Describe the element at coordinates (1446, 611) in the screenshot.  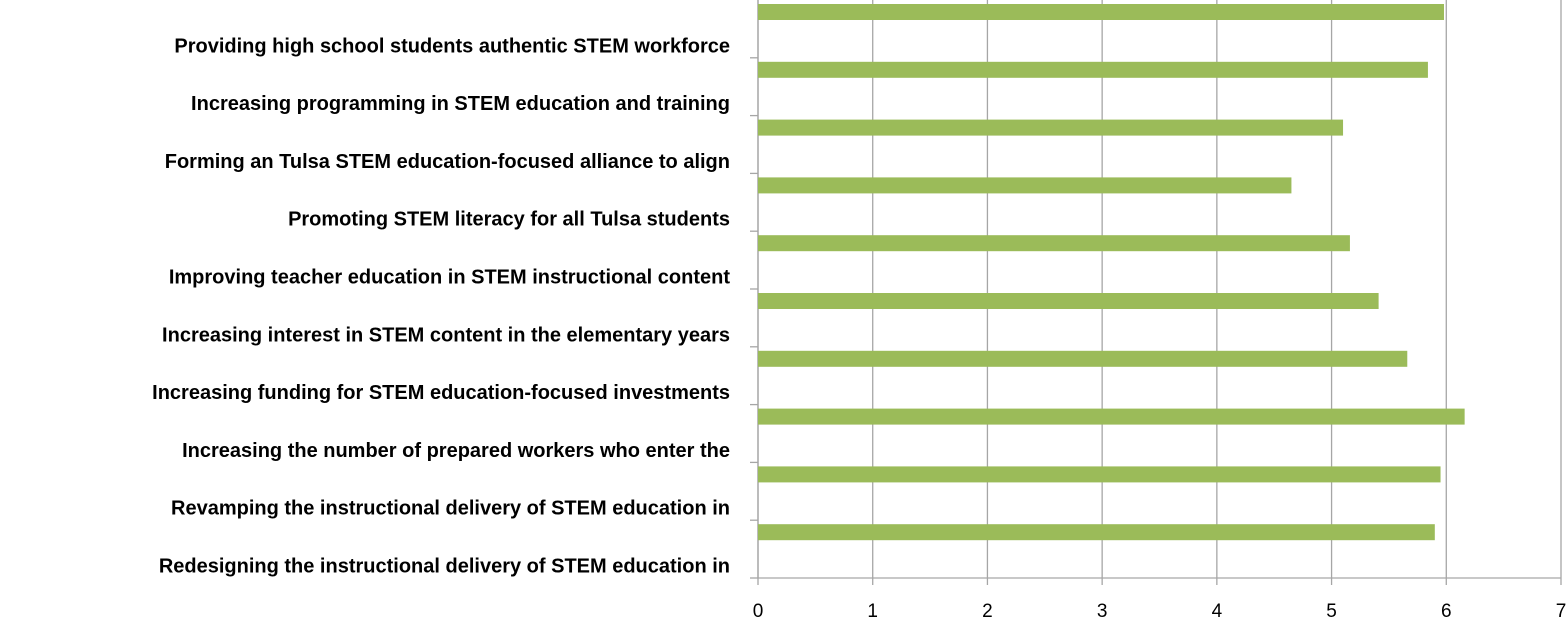
I see `x-tick-label: 6` at that location.